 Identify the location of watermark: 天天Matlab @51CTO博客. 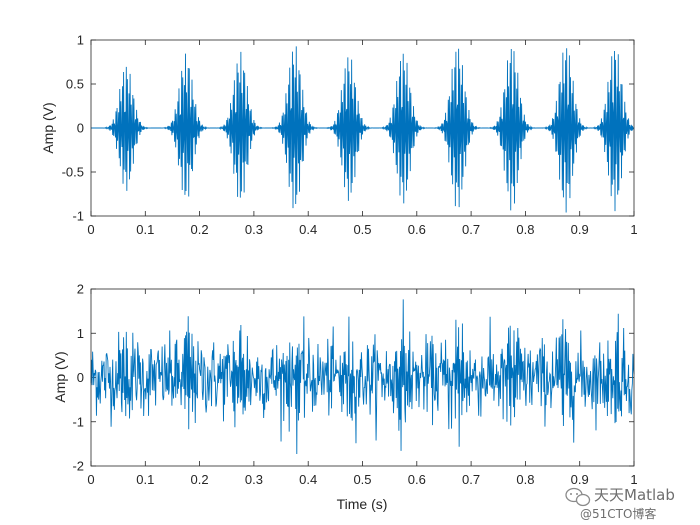
(620, 503).